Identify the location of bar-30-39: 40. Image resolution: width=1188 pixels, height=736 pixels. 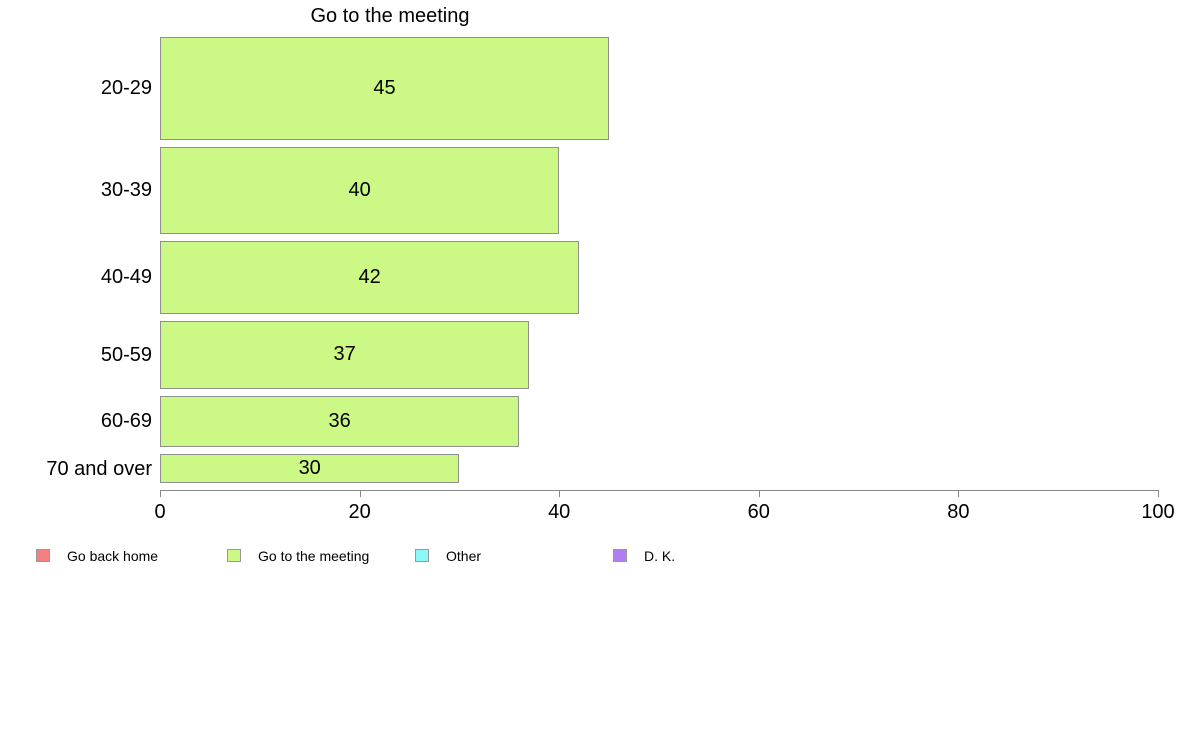
(360, 190).